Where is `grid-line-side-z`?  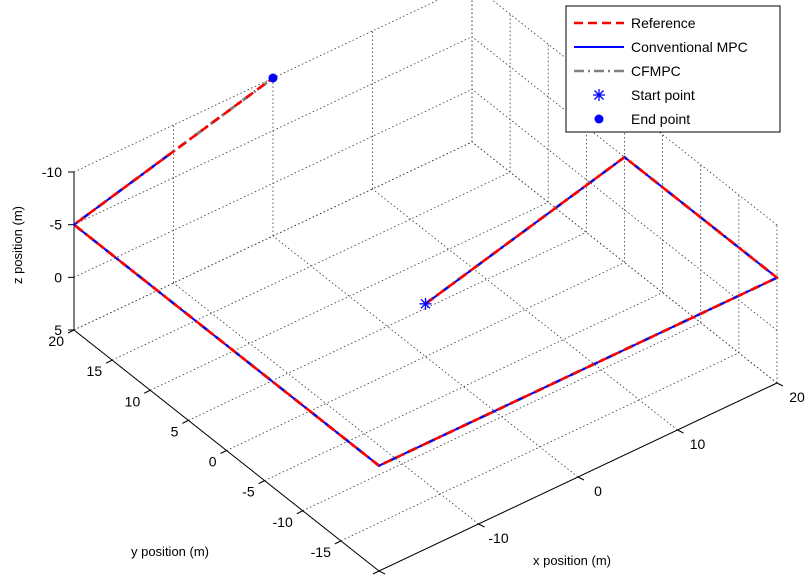 grid-line-side-z is located at coordinates (634, 113).